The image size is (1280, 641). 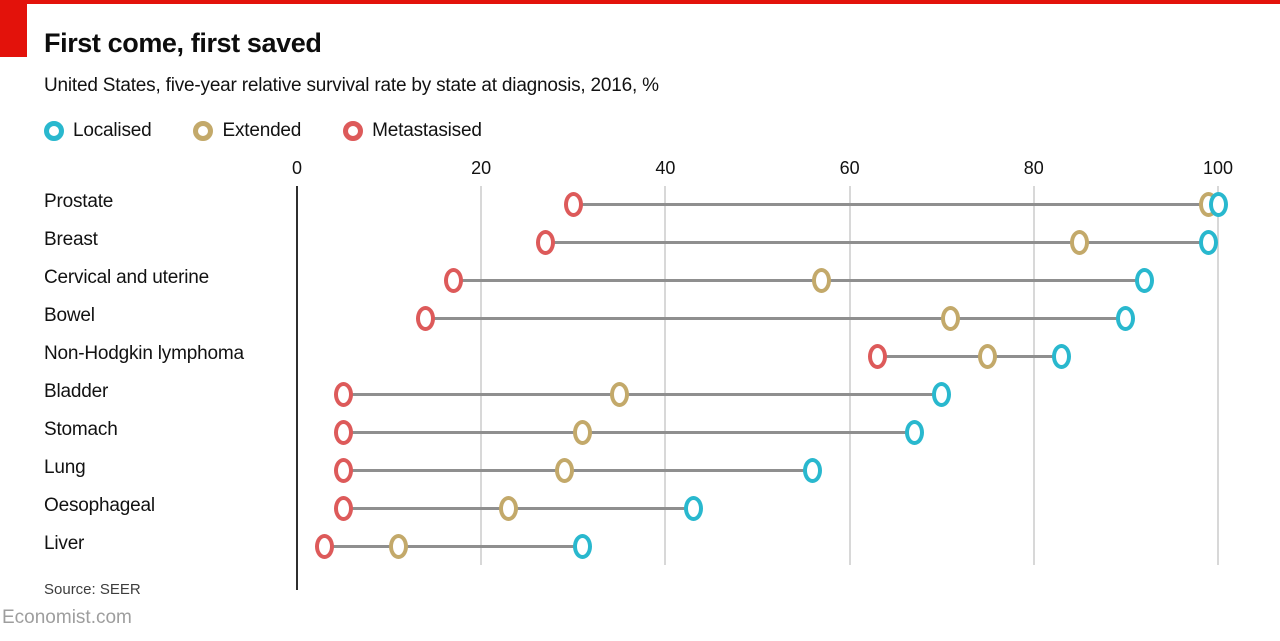 What do you see at coordinates (297, 388) in the screenshot?
I see `axis-baseline` at bounding box center [297, 388].